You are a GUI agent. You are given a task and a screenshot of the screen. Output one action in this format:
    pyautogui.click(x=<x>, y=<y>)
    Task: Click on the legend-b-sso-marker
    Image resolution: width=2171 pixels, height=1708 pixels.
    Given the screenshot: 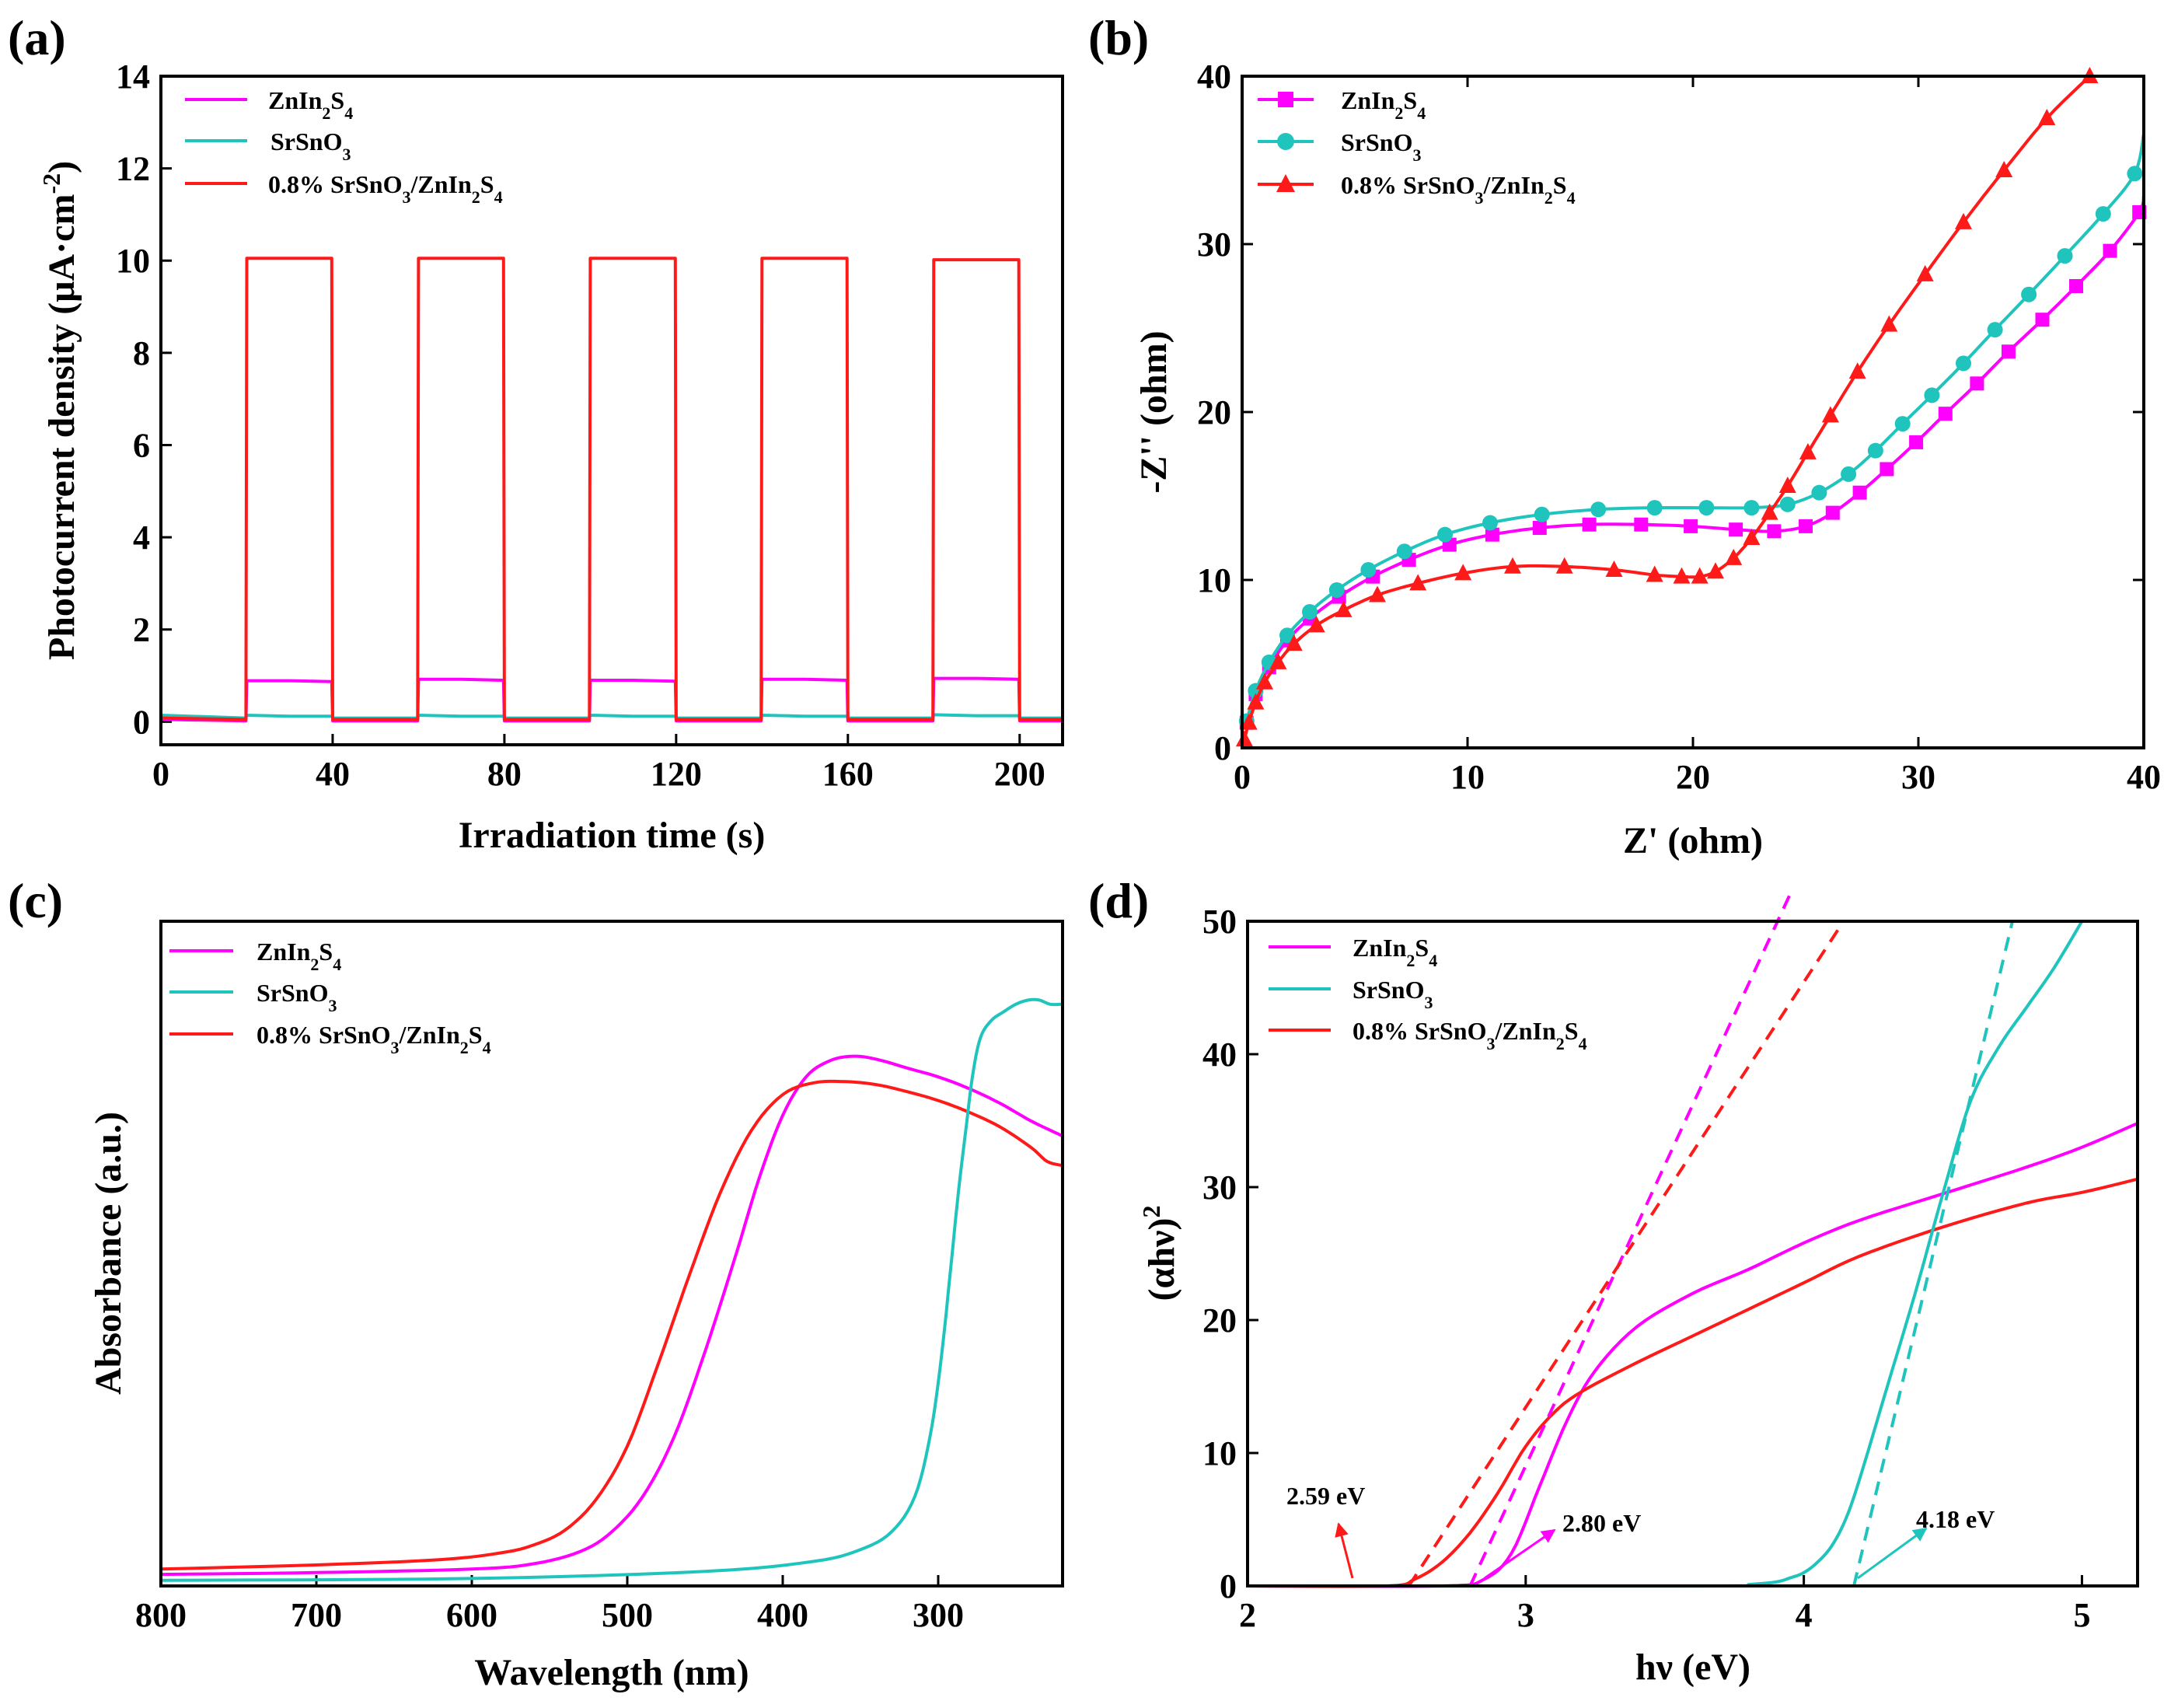 What is the action you would take?
    pyautogui.click(x=1285, y=141)
    